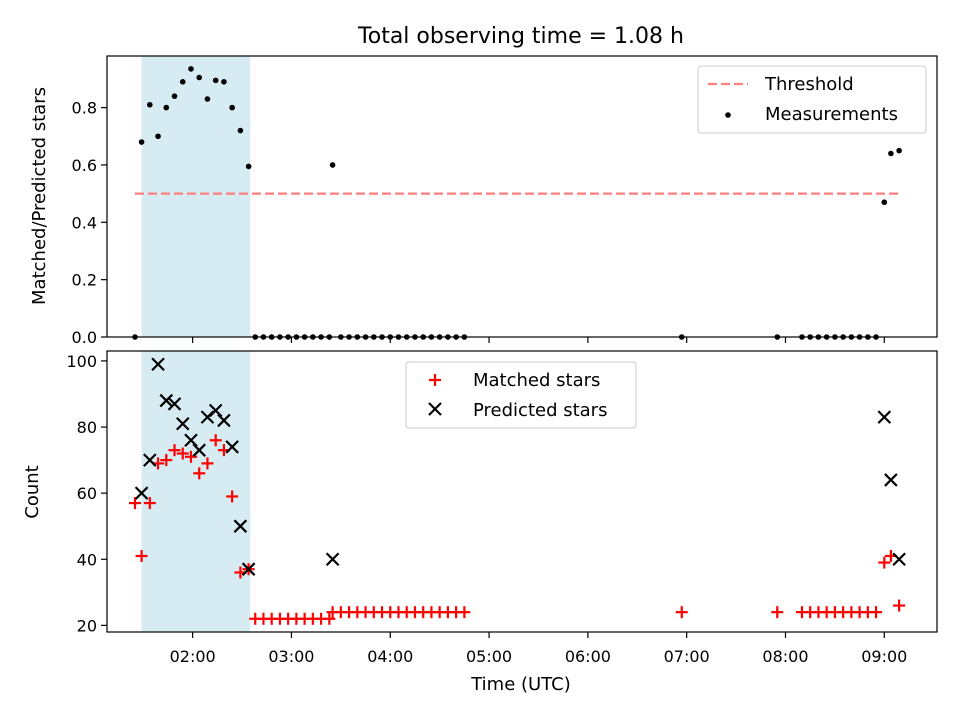 This screenshot has width=960, height=720. Describe the element at coordinates (536, 380) in the screenshot. I see `legend-matched-label: Matched stars` at that location.